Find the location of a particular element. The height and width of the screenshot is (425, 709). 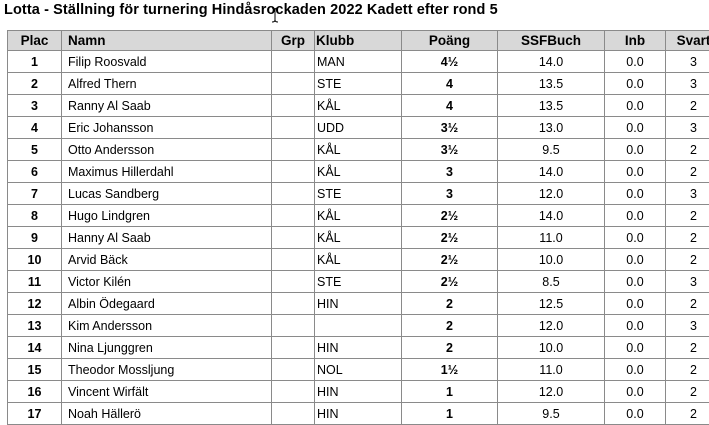

cell-plac: 3 is located at coordinates (34, 105).